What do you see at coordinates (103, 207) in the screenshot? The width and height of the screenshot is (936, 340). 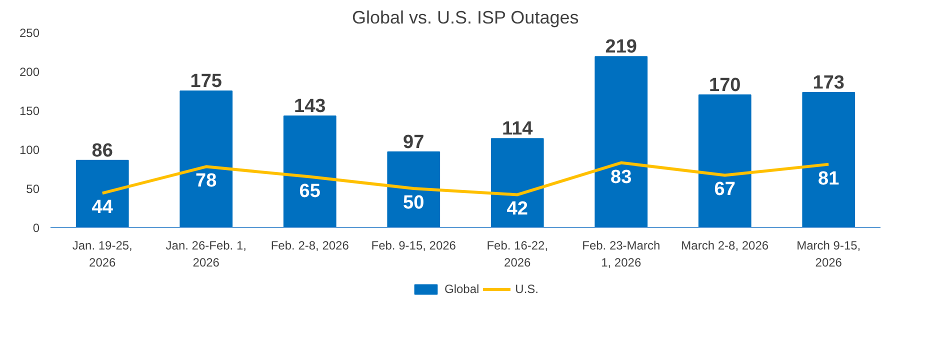 I see `data-label: 44` at bounding box center [103, 207].